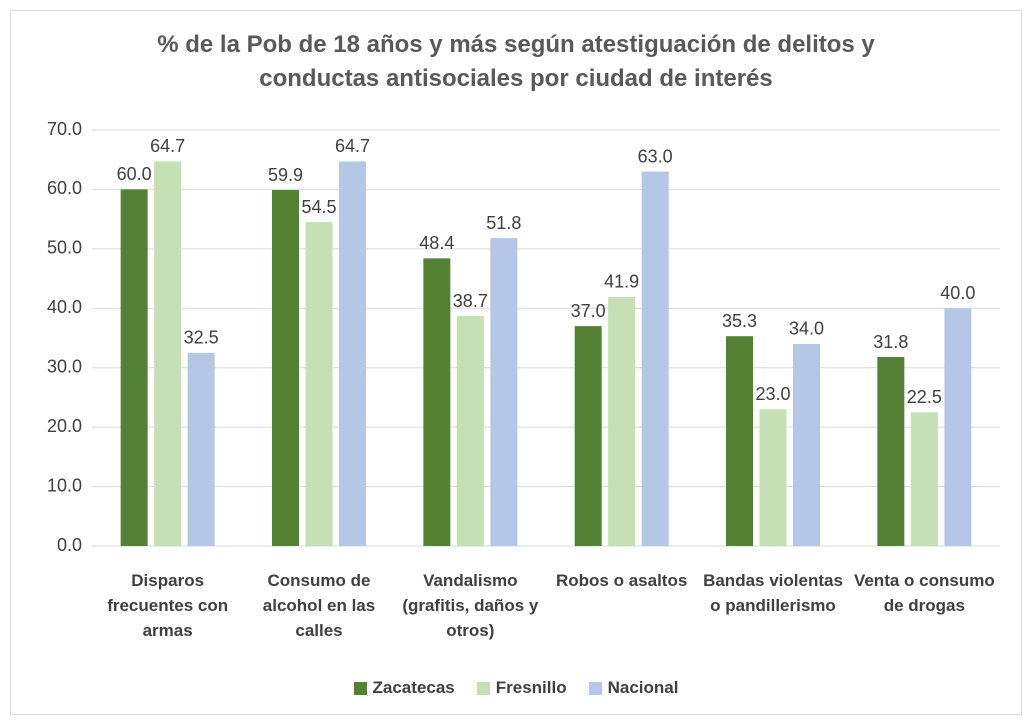 This screenshot has height=725, width=1032. Describe the element at coordinates (64, 248) in the screenshot. I see `y-tick-label: 50.0` at that location.